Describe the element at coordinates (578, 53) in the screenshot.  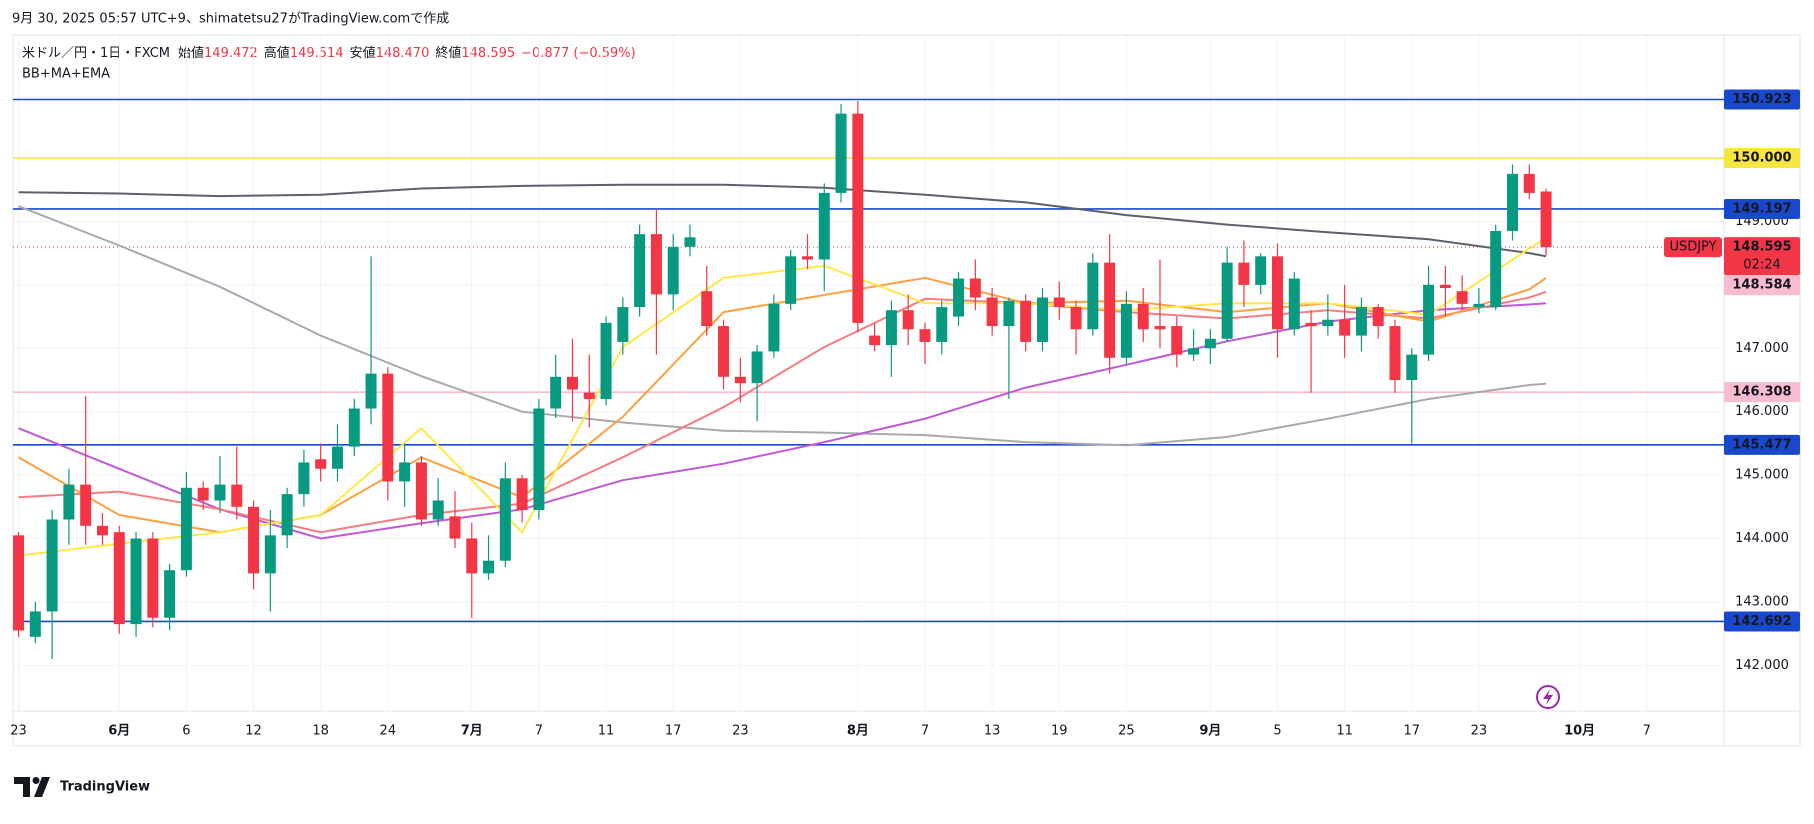
I see `legend-change: −0.877 (−0.59%)` at that location.